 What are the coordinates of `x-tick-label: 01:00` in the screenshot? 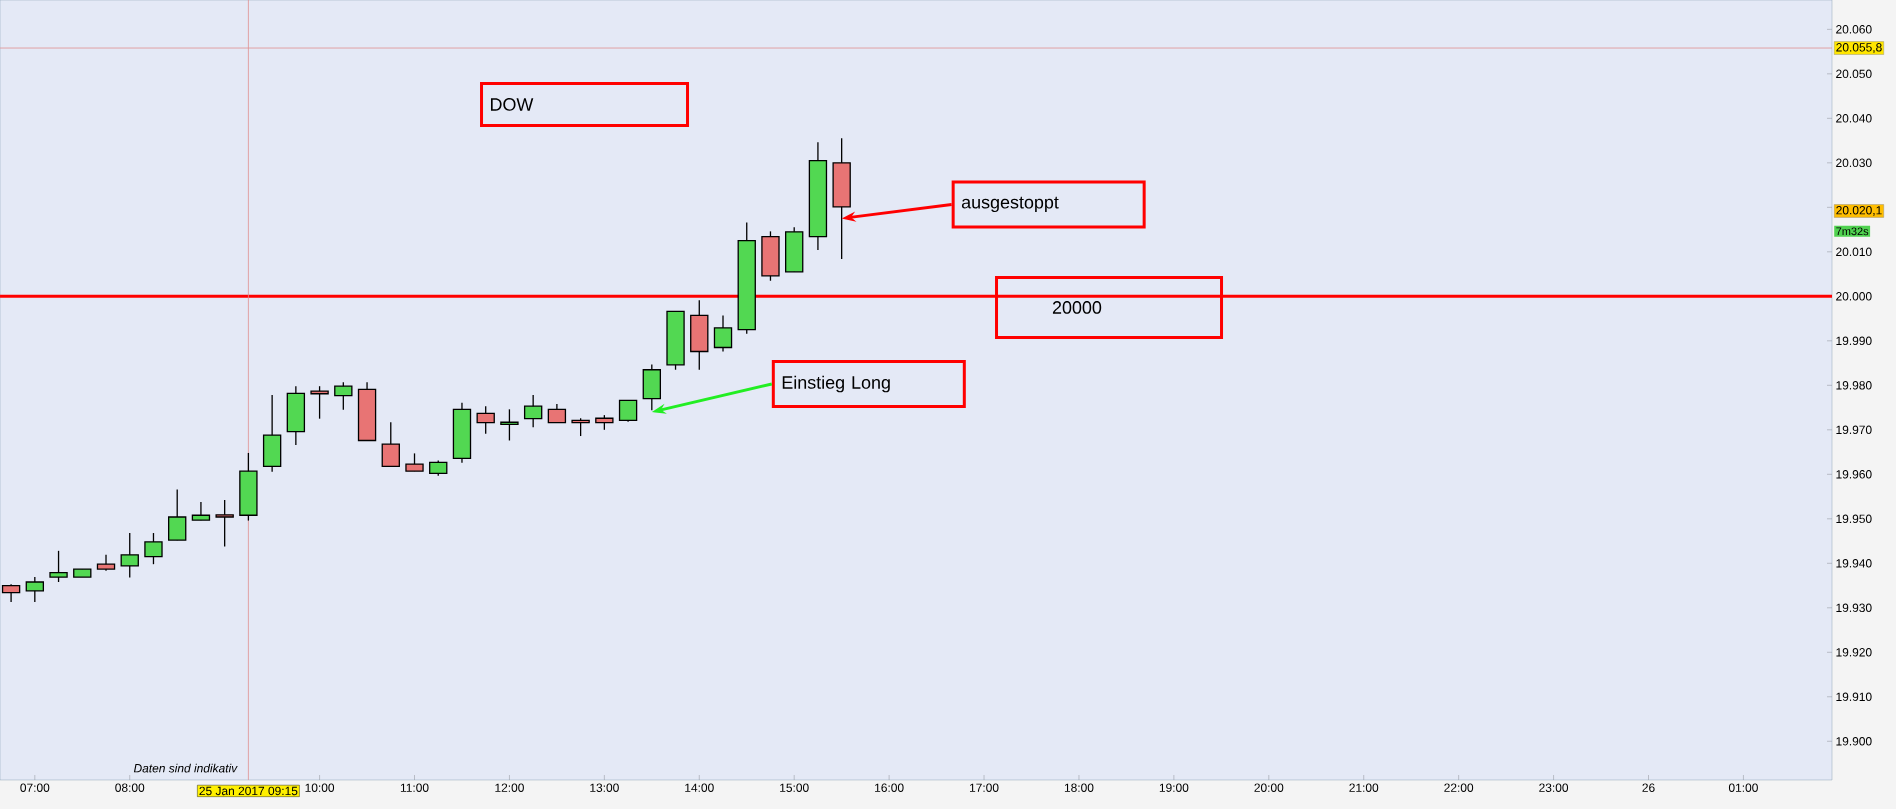 It's located at (1743, 787).